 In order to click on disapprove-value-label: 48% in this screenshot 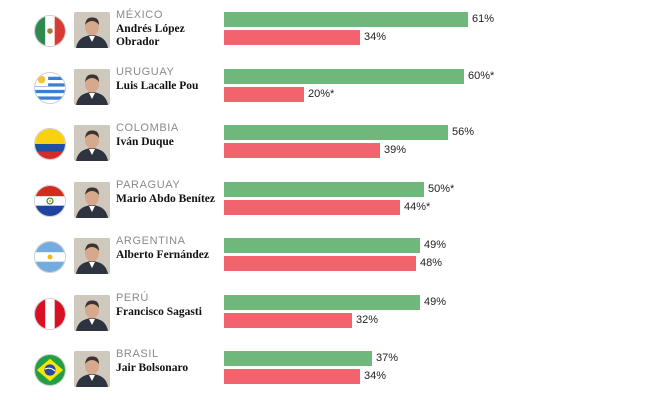, I will do `click(431, 263)`.